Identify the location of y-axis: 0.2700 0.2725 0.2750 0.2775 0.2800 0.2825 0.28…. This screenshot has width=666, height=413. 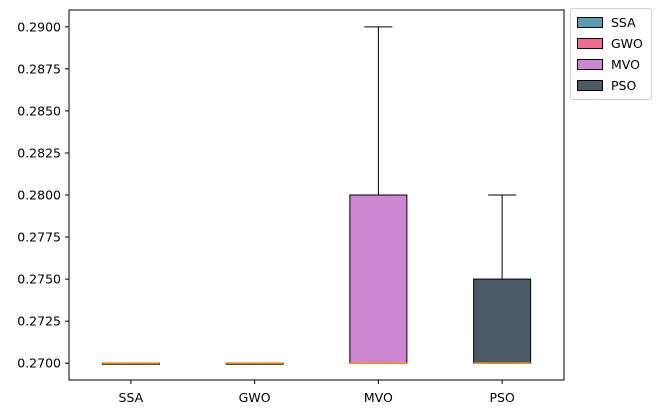
(43, 194).